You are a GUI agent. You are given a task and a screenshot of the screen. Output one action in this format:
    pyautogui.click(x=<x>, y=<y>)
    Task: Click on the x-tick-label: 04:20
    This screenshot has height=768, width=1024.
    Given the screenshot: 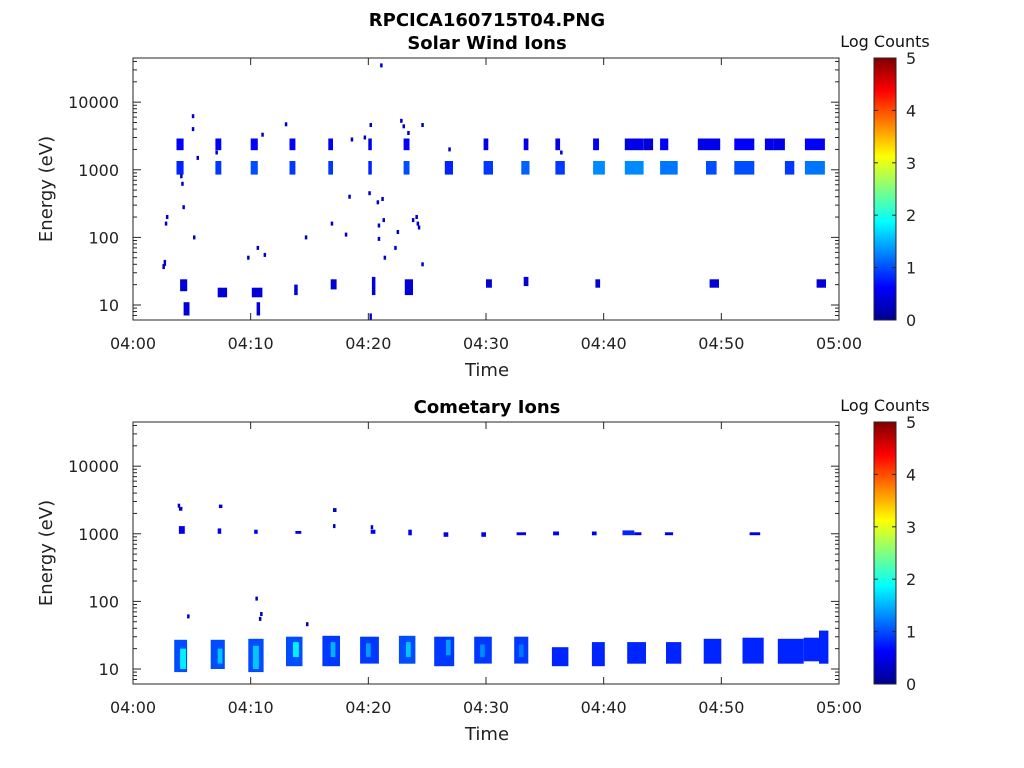 What is the action you would take?
    pyautogui.click(x=368, y=343)
    